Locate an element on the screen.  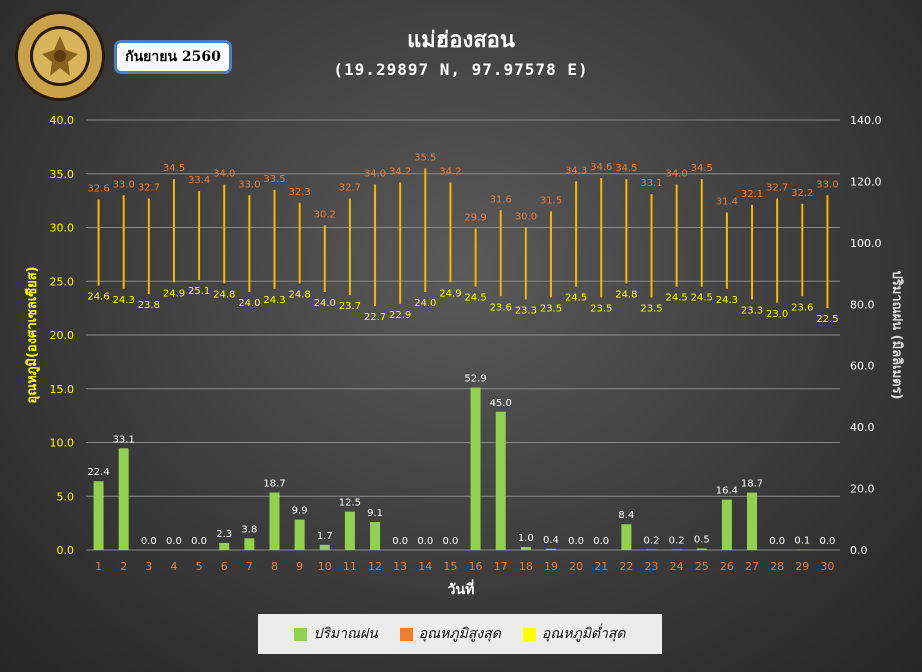
legend-item-min-temp: อุณหภูมิต่ำสุด is located at coordinates (574, 634).